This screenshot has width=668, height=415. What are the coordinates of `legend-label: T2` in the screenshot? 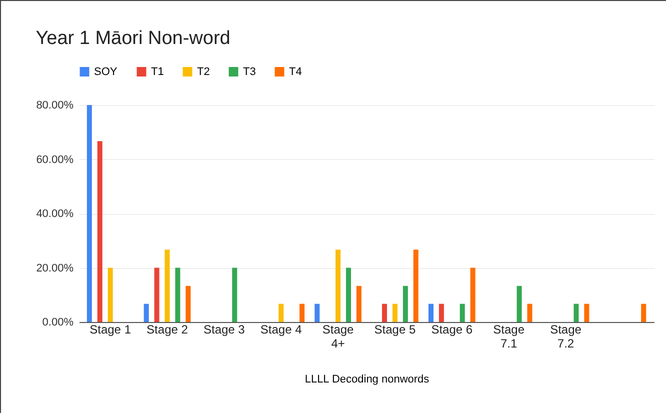 It's located at (203, 72).